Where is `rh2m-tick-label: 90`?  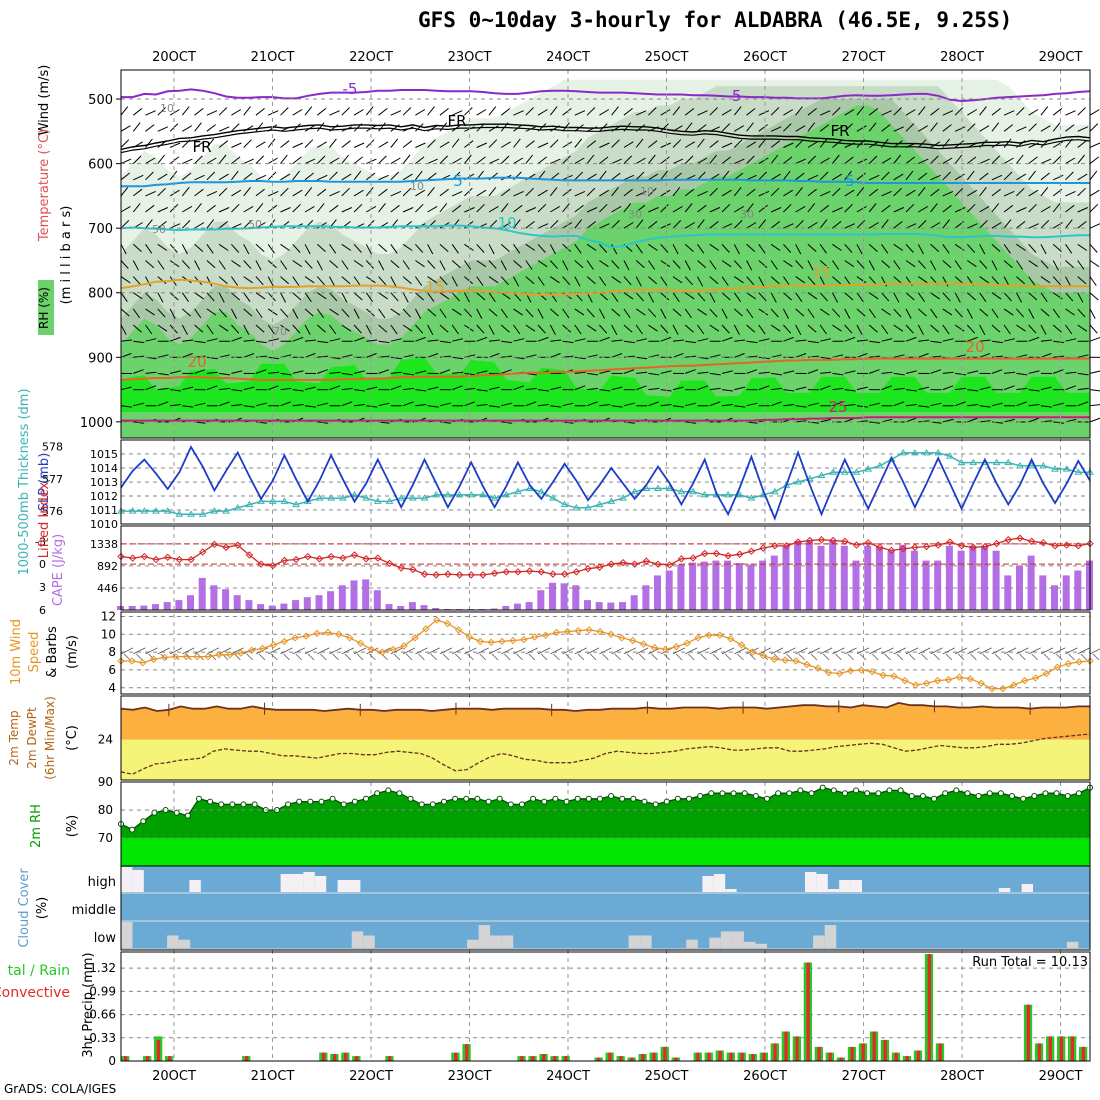 rh2m-tick-label: 90 is located at coordinates (105, 782).